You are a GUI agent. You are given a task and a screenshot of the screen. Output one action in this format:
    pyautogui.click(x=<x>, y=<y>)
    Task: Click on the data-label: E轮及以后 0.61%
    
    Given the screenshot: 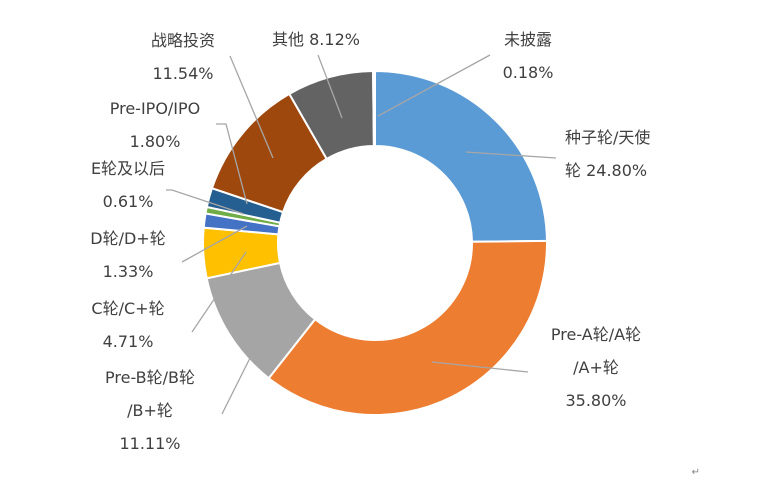 What is the action you would take?
    pyautogui.click(x=128, y=185)
    